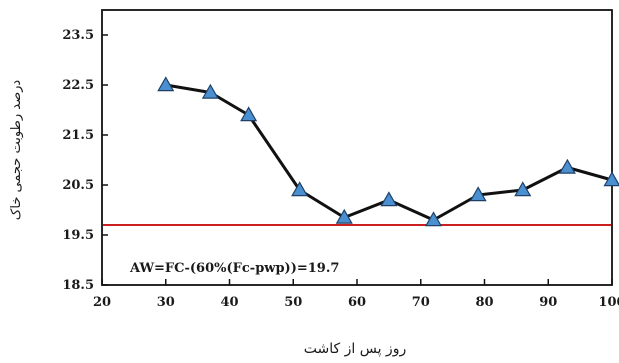 The width and height of the screenshot is (619, 363). Describe the element at coordinates (166, 302) in the screenshot. I see `x-tick-label: 30` at that location.